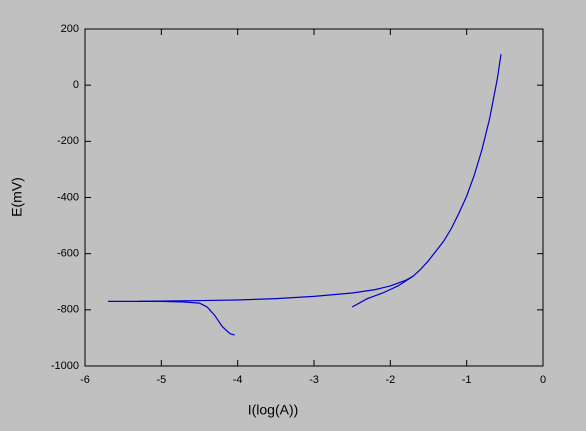 The height and width of the screenshot is (431, 586). What do you see at coordinates (68, 197) in the screenshot?
I see `y-tick-label: -400` at bounding box center [68, 197].